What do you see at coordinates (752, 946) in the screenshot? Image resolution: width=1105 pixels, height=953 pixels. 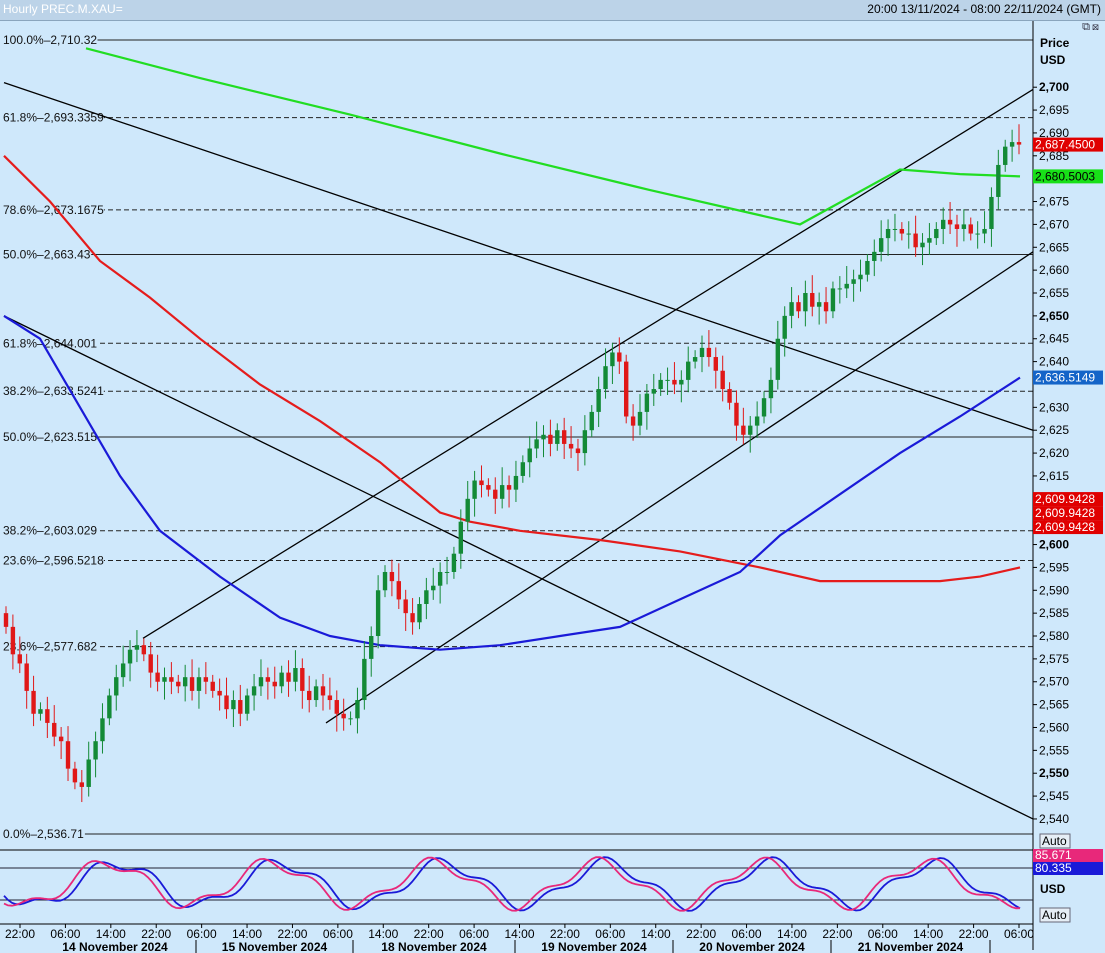 I see `x-date-label: 20 November 2024` at bounding box center [752, 946].